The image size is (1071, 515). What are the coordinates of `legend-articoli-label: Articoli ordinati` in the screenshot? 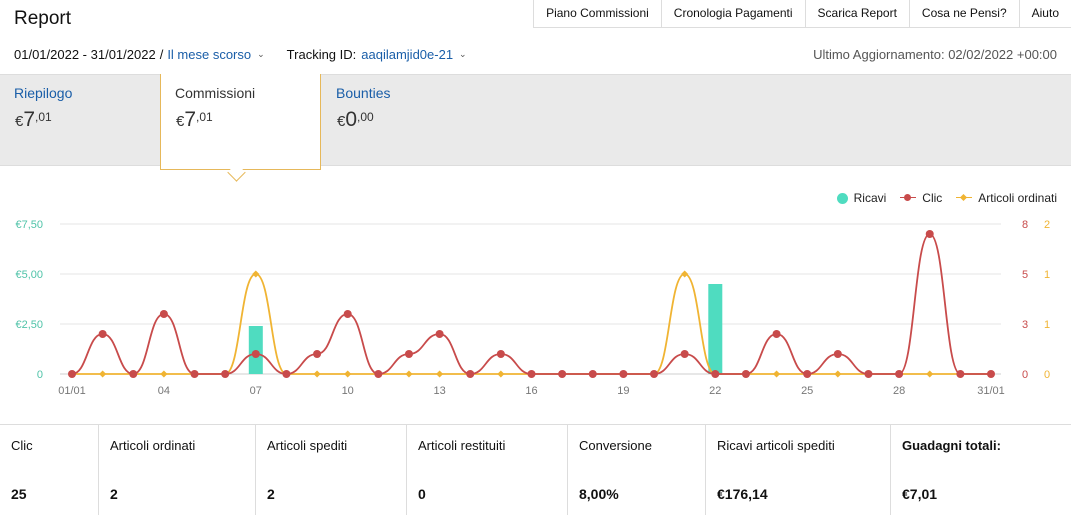 It's located at (1017, 198).